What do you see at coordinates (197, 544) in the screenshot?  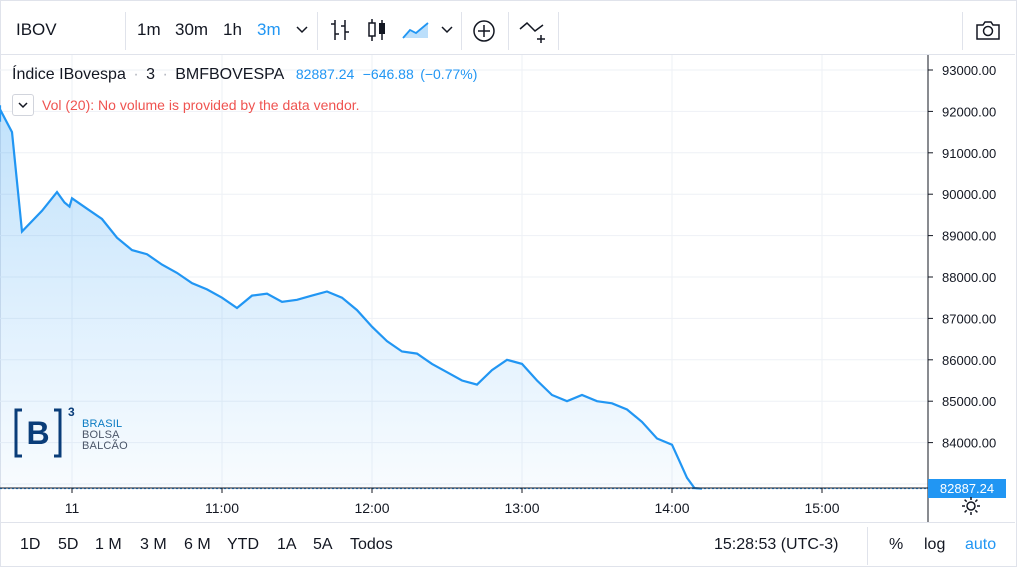 I see `range-6m: 6 M` at bounding box center [197, 544].